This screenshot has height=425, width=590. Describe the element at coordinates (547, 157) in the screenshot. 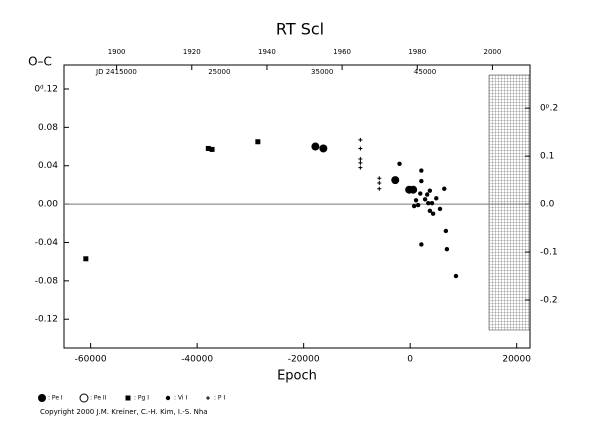

I see `y2-tick-label: 0.1` at that location.